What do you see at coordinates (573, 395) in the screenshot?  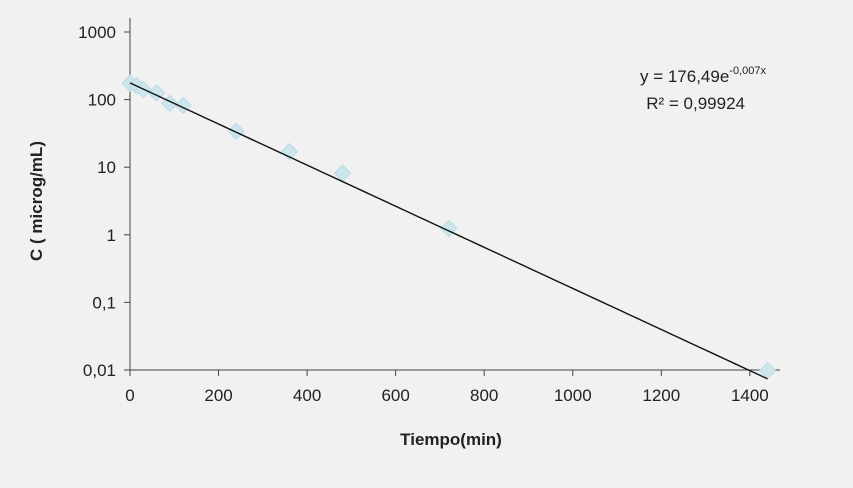 I see `x-tick-label: 1000` at bounding box center [573, 395].